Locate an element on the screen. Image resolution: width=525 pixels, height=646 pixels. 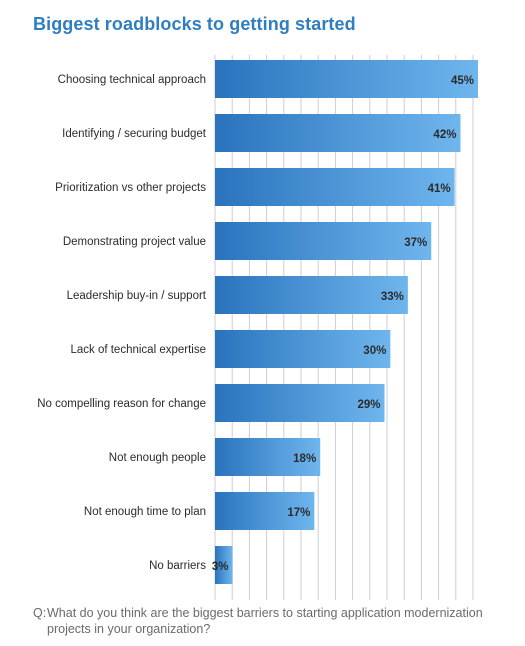
value-label: 42% is located at coordinates (444, 135).